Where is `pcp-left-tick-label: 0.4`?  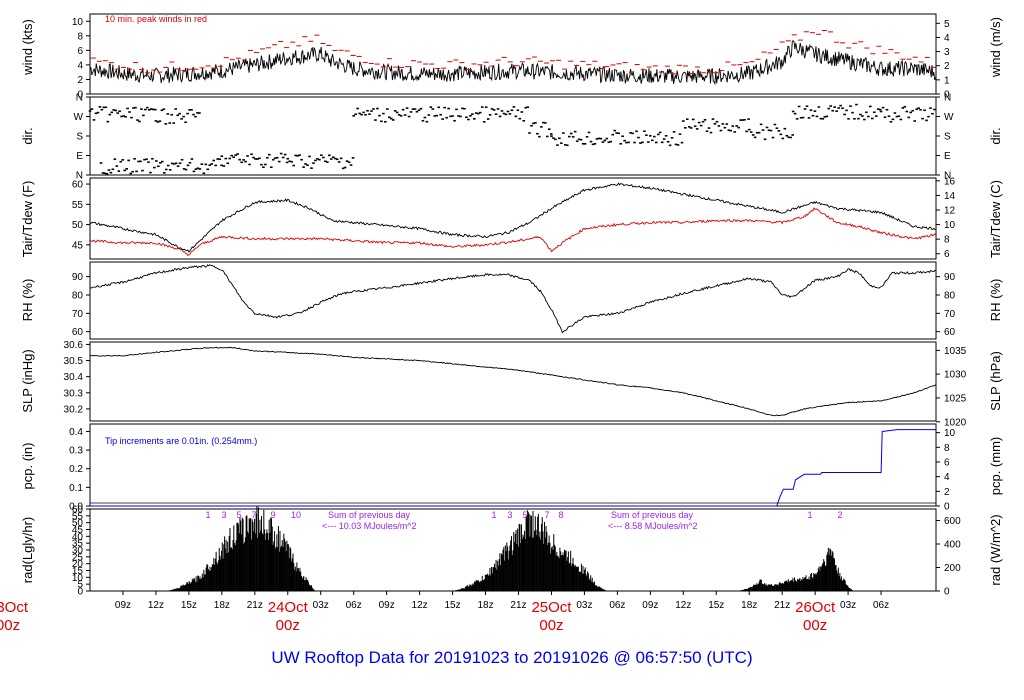 pcp-left-tick-label: 0.4 is located at coordinates (76, 432).